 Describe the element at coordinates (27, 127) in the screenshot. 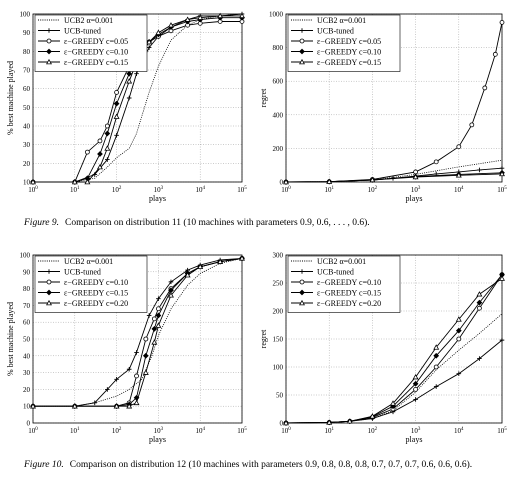

I see `y-tick-label: 40` at that location.